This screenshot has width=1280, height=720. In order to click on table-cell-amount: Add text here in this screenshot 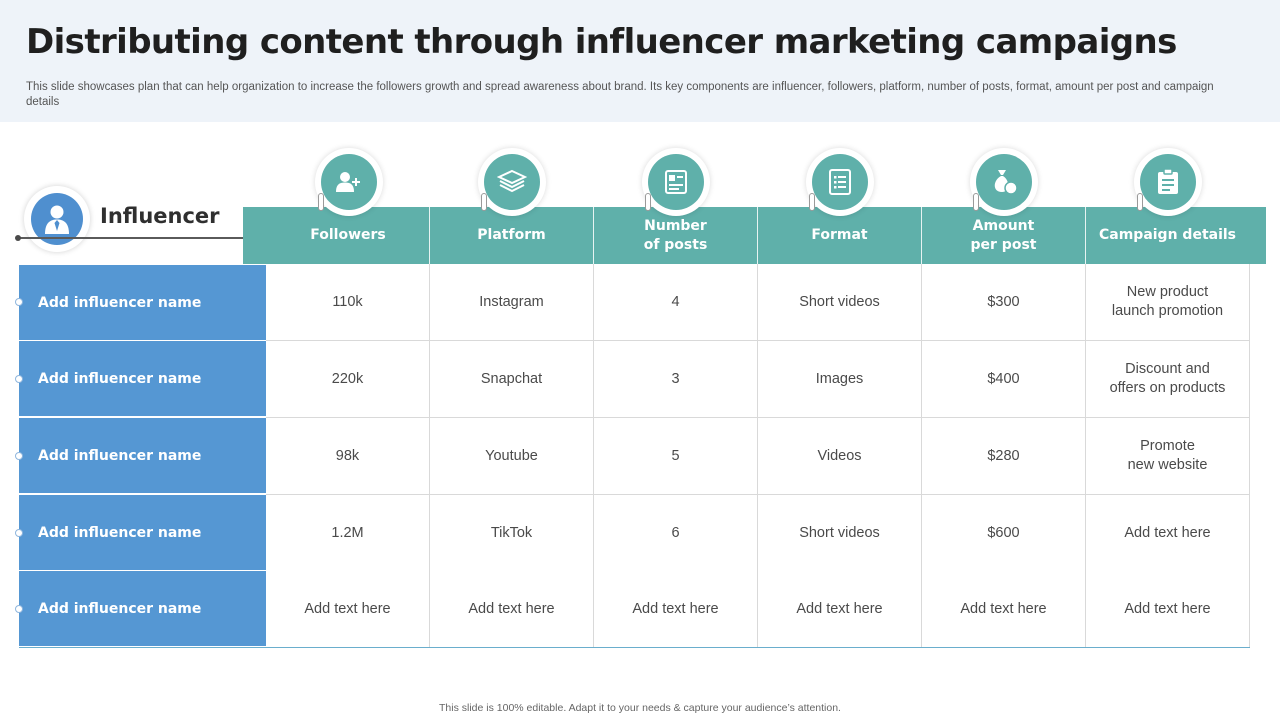, I will do `click(1004, 609)`.